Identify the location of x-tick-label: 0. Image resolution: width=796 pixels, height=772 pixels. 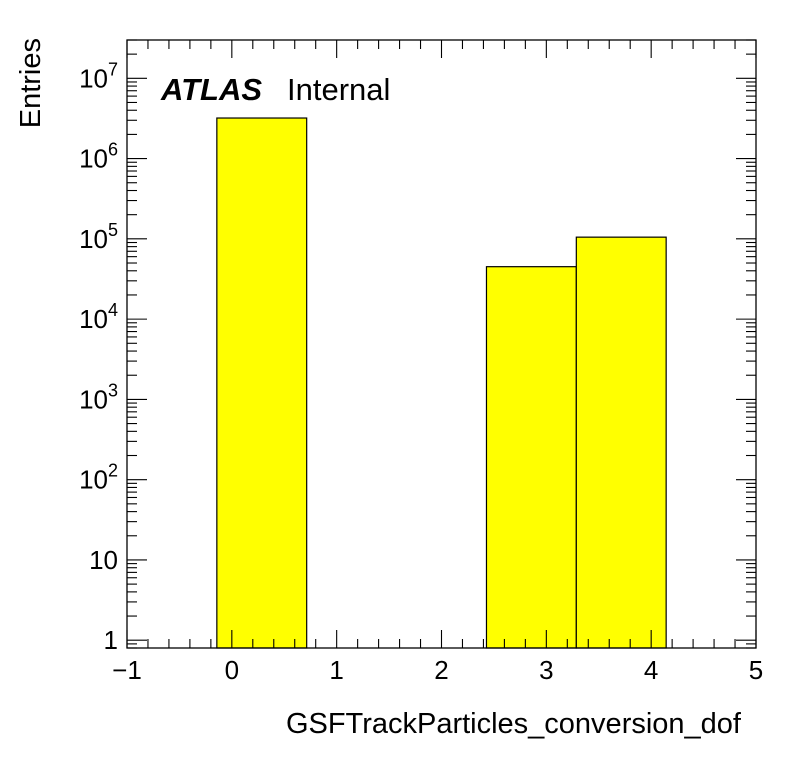
(232, 670).